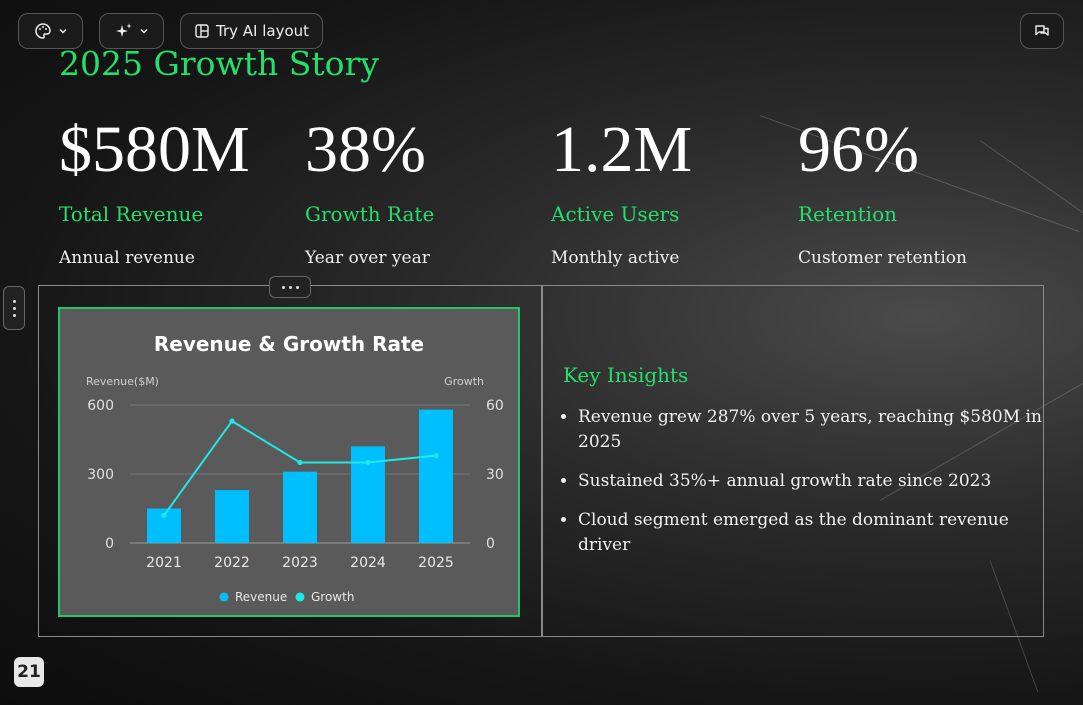  Describe the element at coordinates (464, 381) in the screenshot. I see `y-axis-right-label: Growth` at that location.